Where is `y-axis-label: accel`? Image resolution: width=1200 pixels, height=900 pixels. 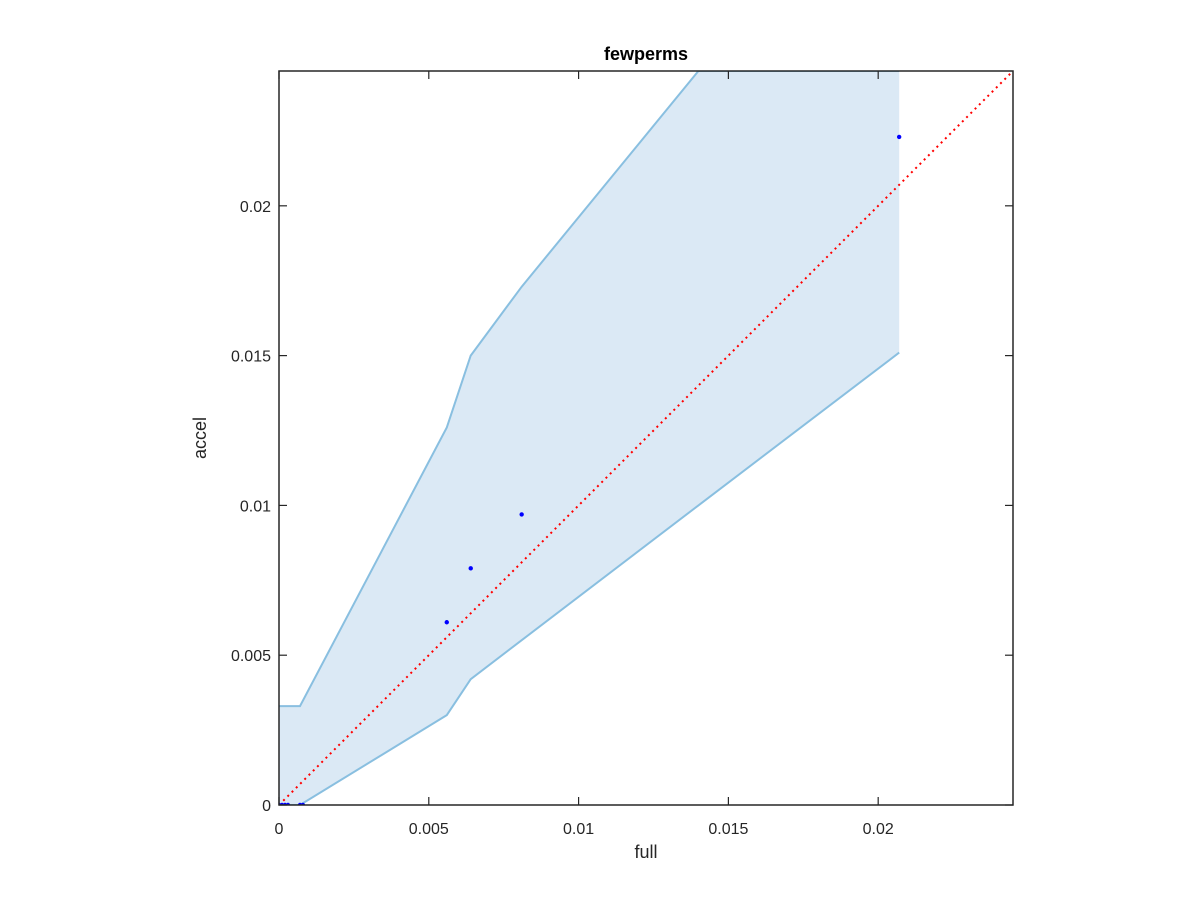
y-axis-label: accel is located at coordinates (200, 438).